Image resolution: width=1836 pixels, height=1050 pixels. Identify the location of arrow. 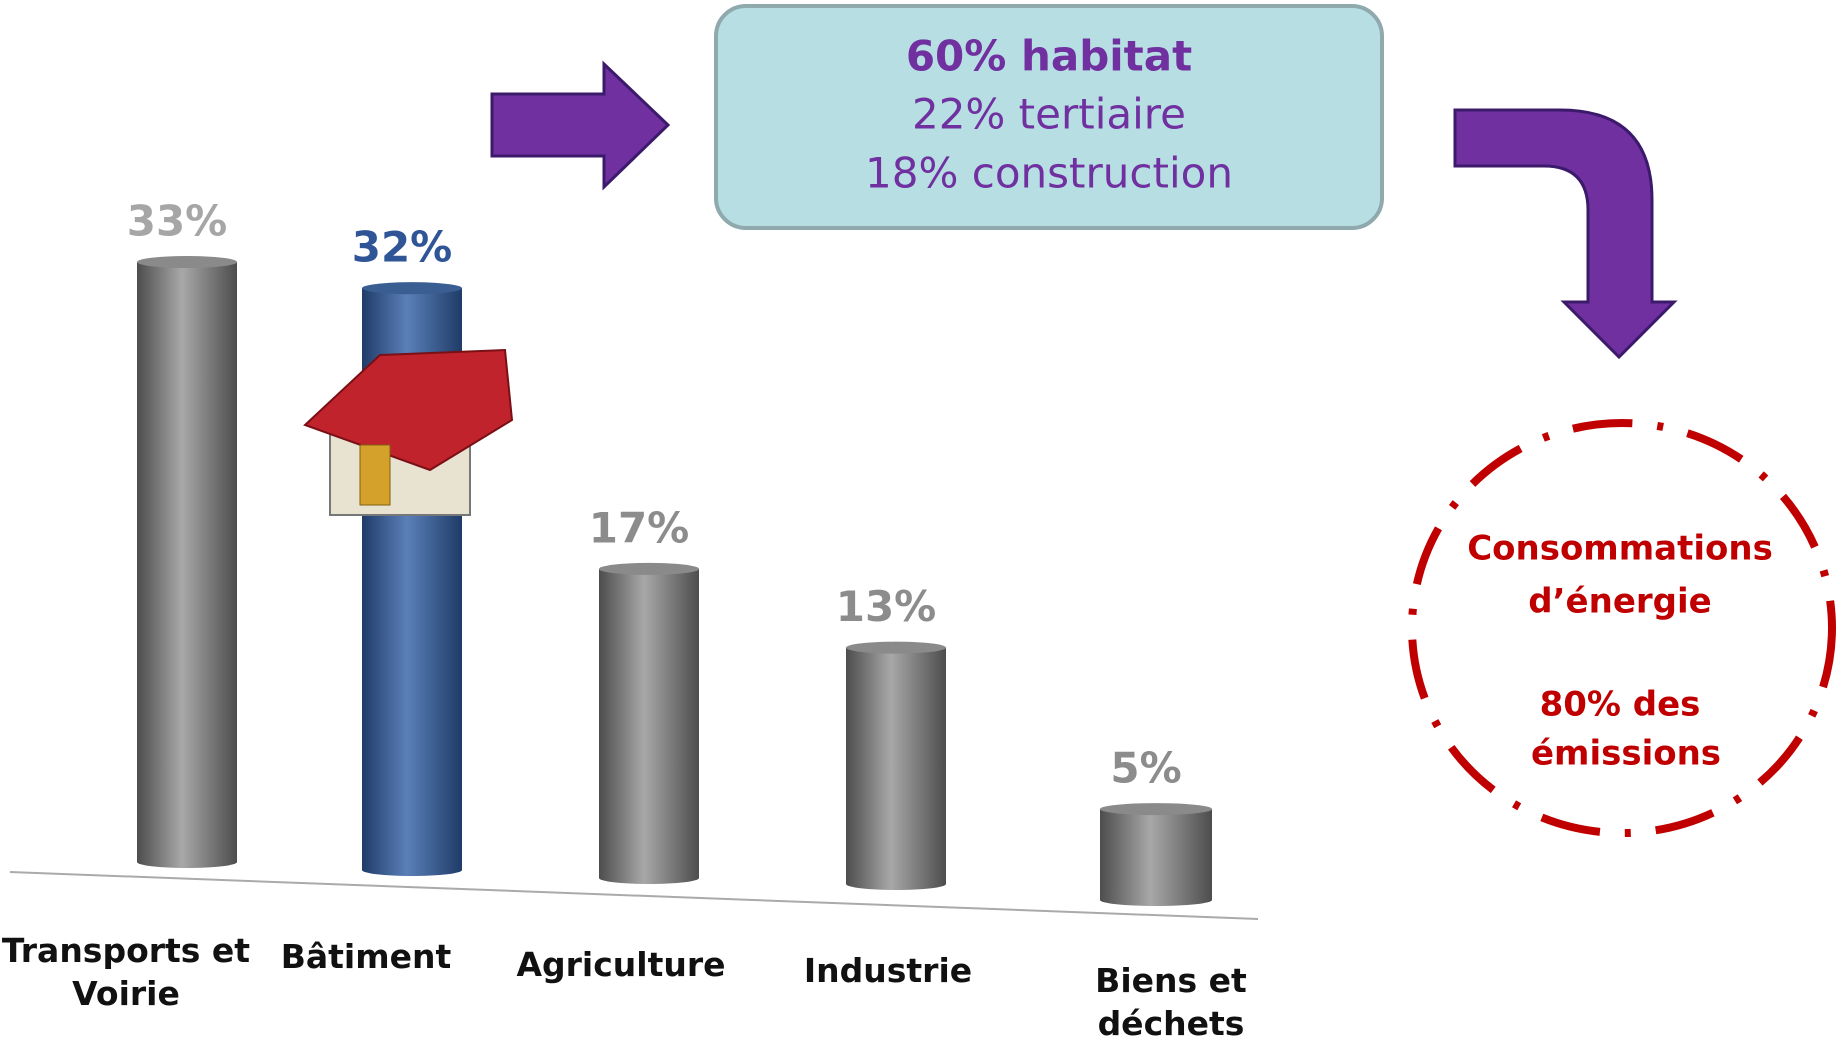
(580, 125).